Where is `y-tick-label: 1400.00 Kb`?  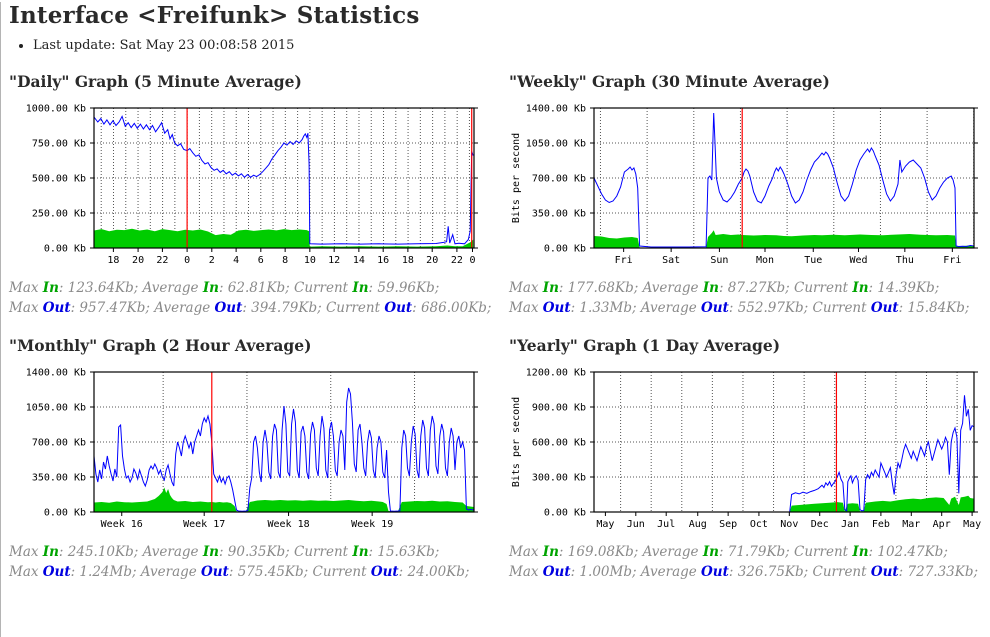 y-tick-label: 1400.00 Kb is located at coordinates (556, 109).